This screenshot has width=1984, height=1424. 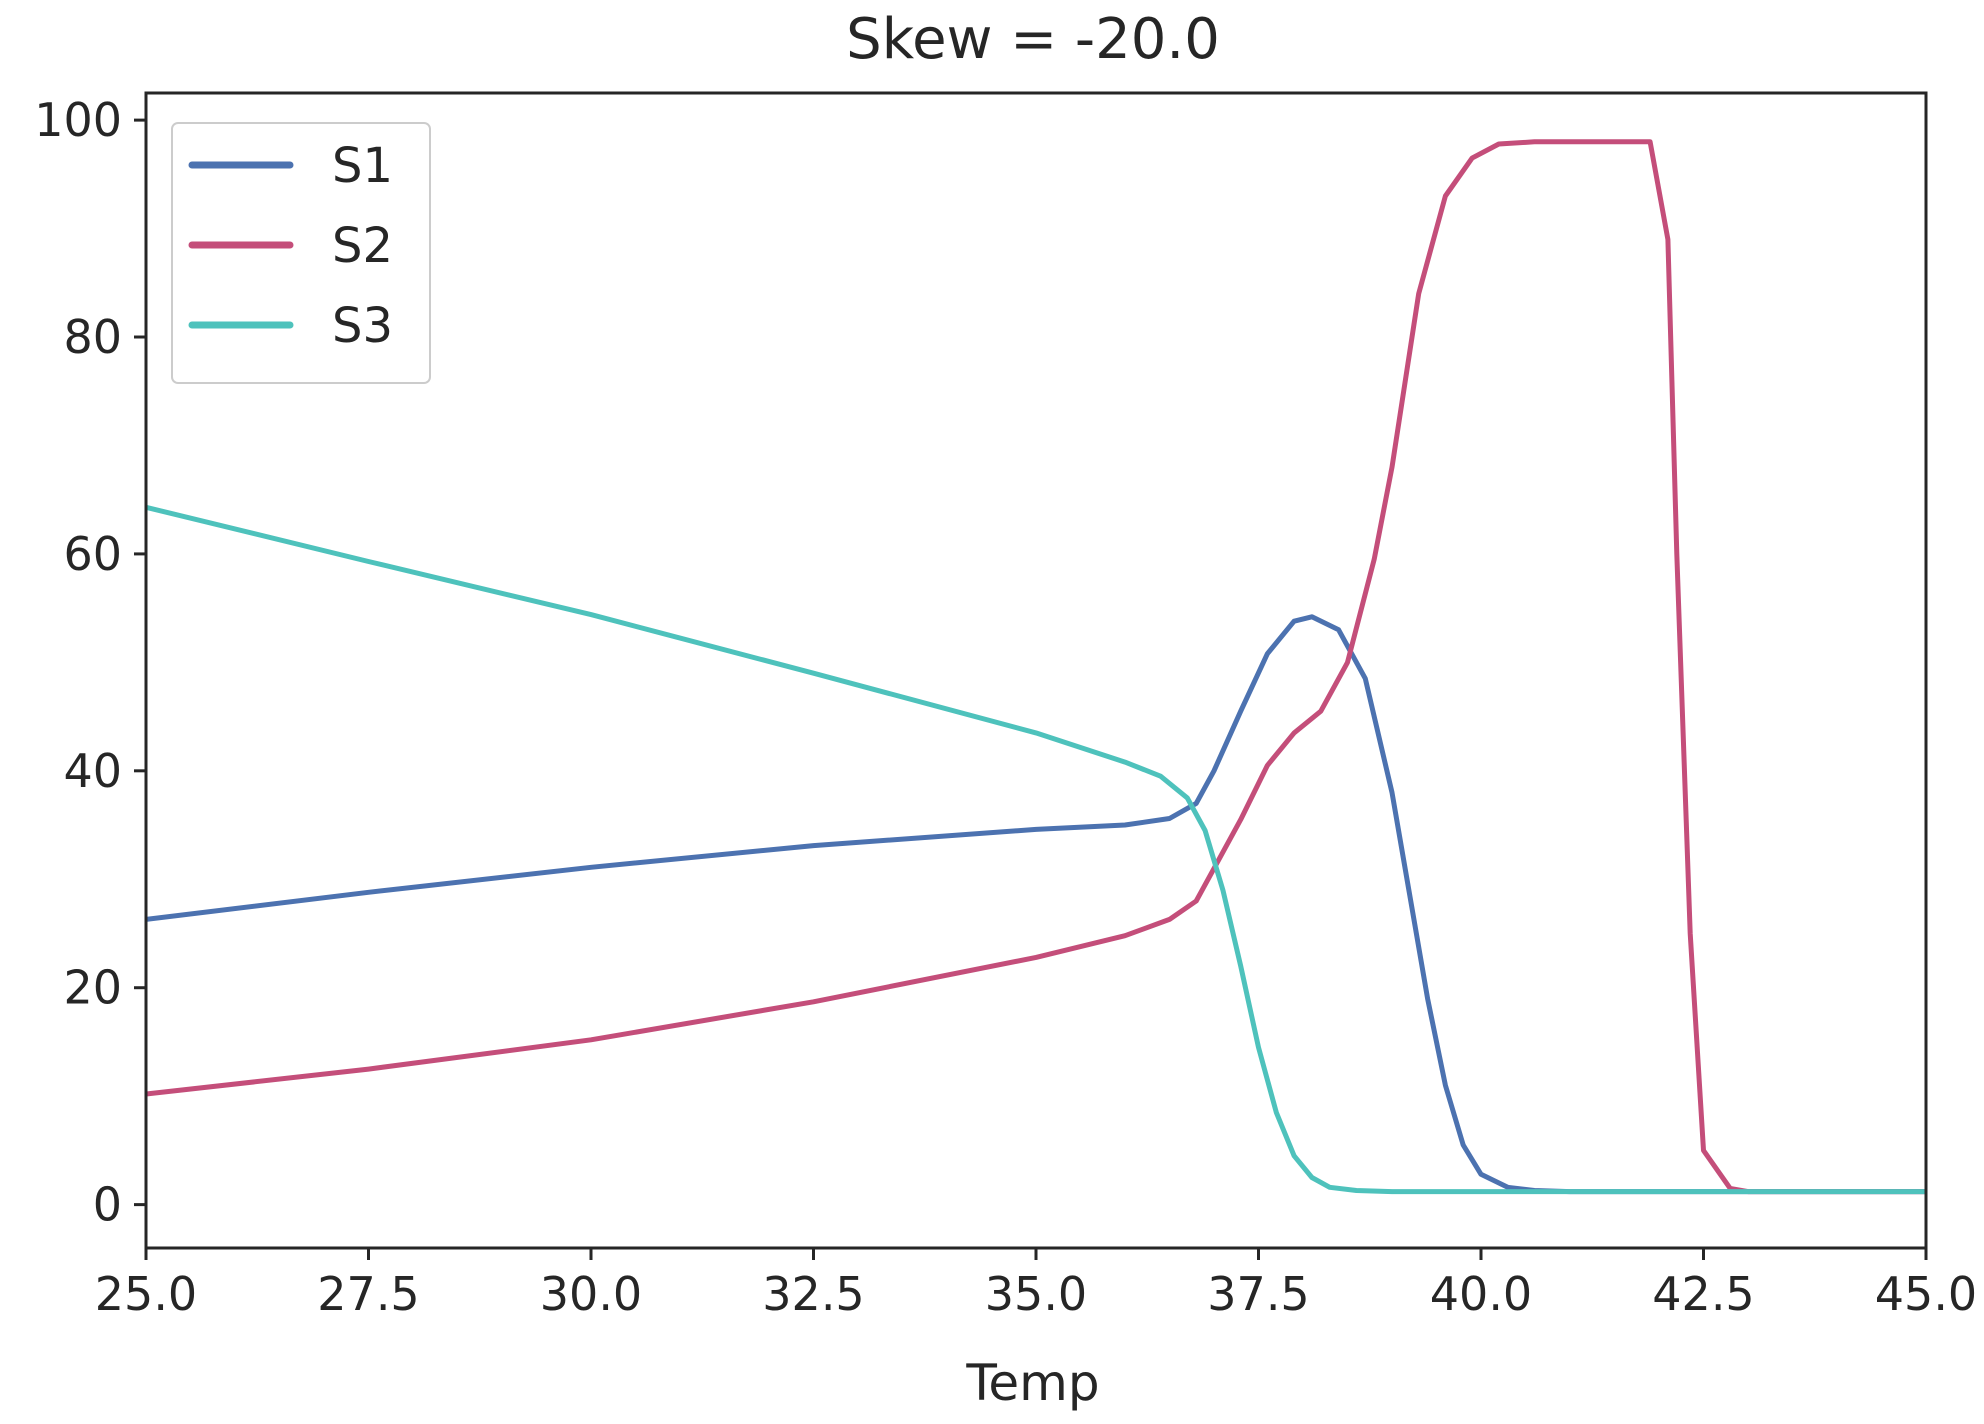 I want to click on x-tick-label: 42.5, so click(x=1703, y=1294).